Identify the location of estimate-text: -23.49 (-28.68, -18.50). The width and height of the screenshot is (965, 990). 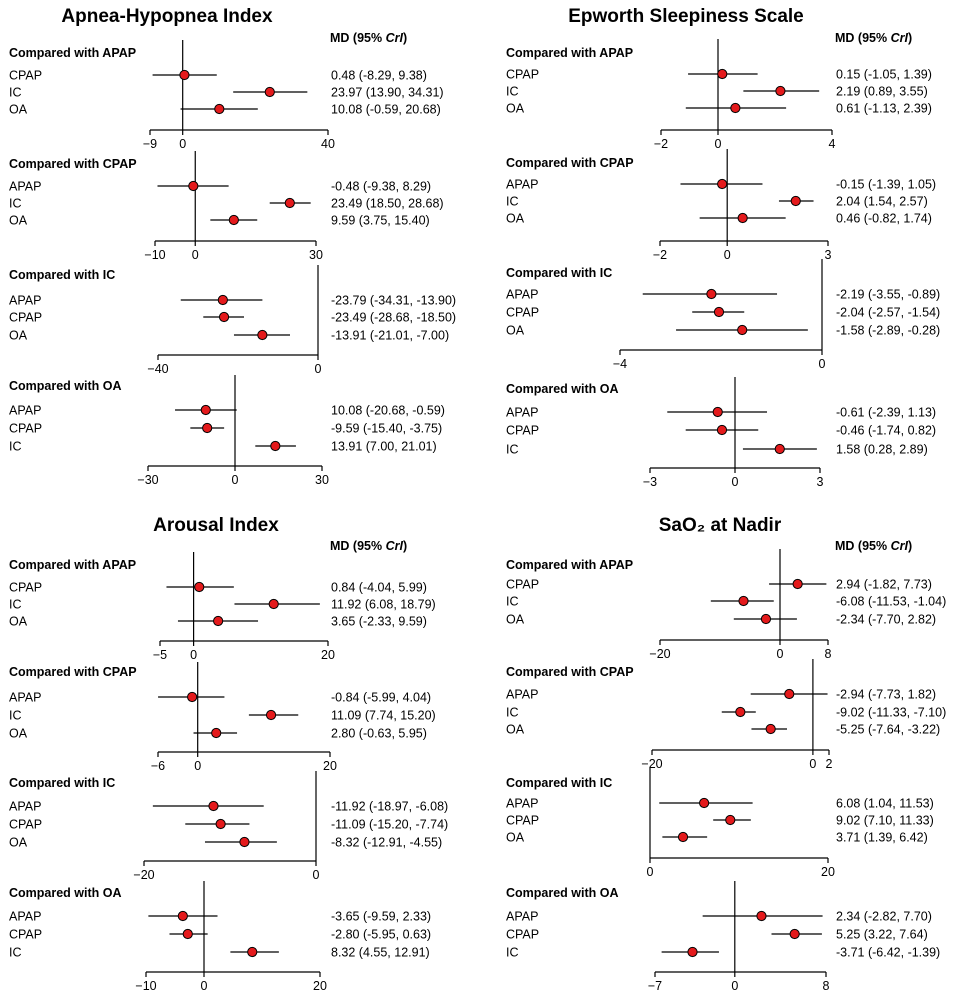
(393, 318).